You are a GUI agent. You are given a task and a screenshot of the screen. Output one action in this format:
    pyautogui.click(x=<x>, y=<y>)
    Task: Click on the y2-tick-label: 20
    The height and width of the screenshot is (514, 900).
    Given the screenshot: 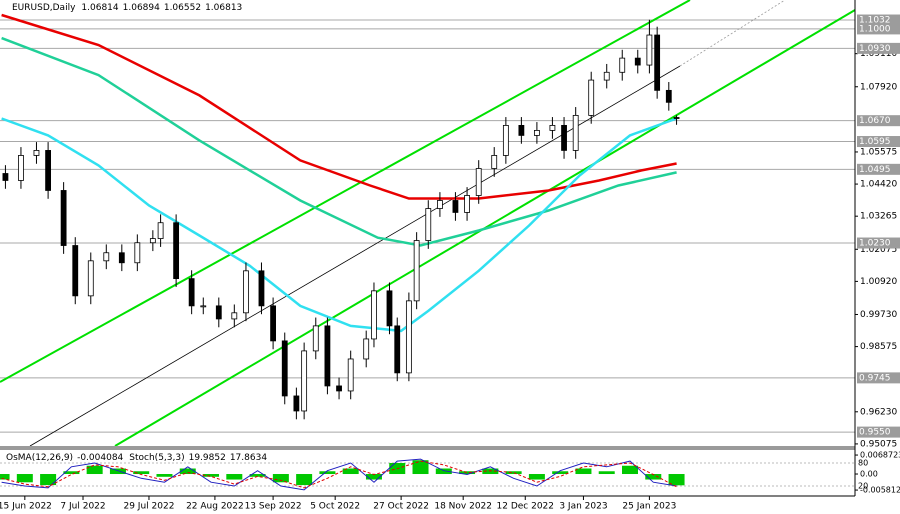 What is the action you would take?
    pyautogui.click(x=863, y=486)
    